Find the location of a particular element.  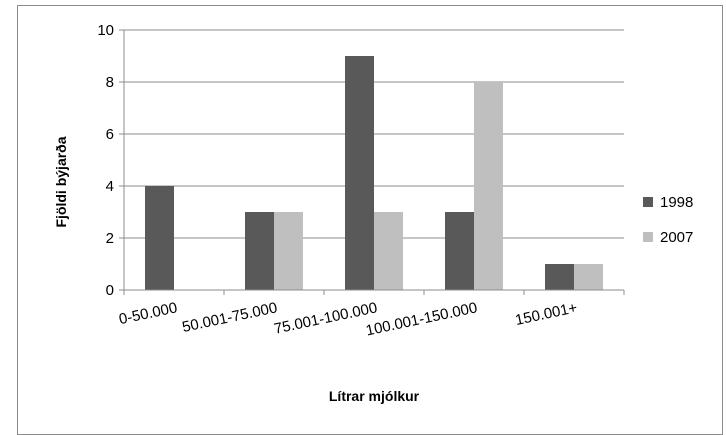

x-tick-label: 0-50.000 is located at coordinates (147, 313).